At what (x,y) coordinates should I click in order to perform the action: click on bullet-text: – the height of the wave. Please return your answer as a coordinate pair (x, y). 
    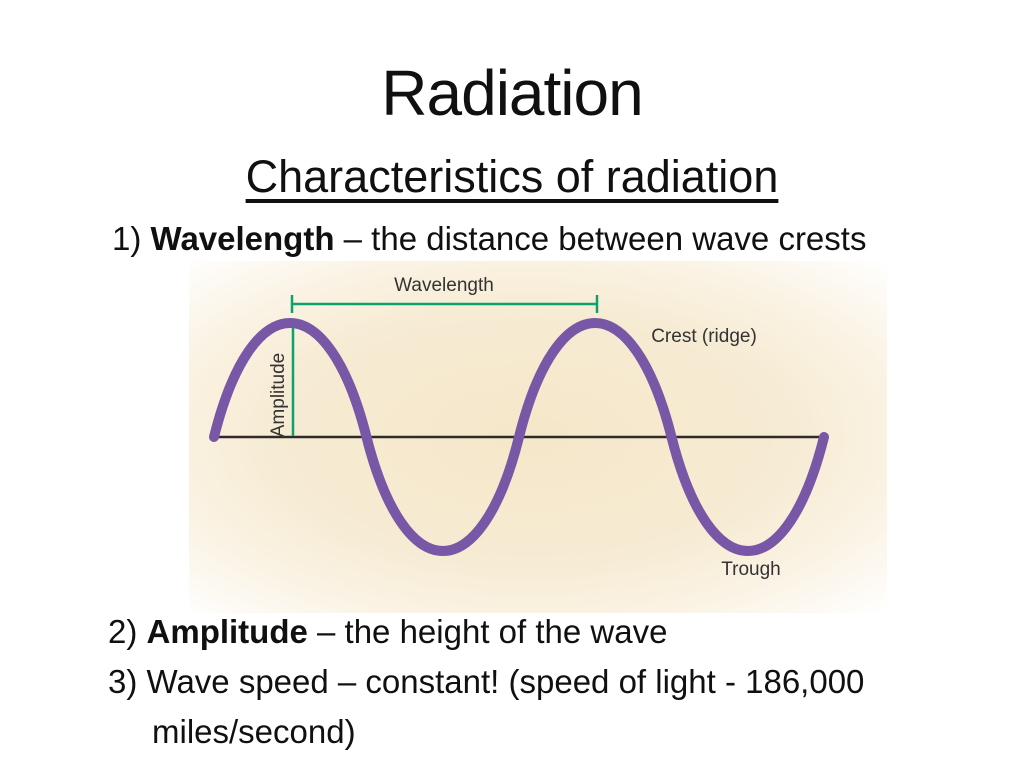
    Looking at the image, I should click on (487, 631).